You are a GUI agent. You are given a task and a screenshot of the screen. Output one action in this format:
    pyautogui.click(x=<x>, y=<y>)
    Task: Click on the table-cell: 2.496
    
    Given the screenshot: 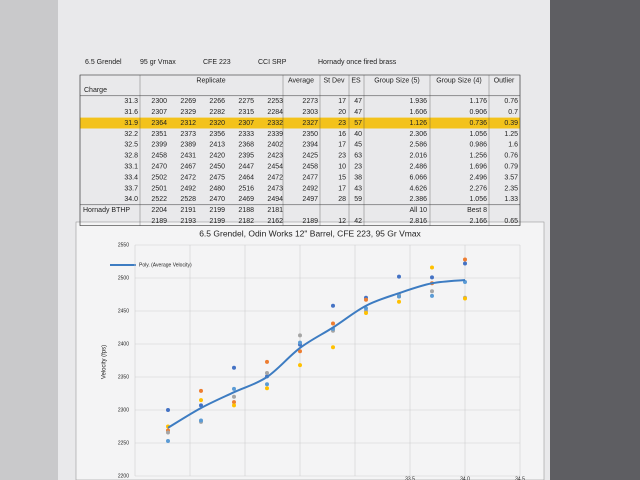 What is the action you would take?
    pyautogui.click(x=478, y=177)
    